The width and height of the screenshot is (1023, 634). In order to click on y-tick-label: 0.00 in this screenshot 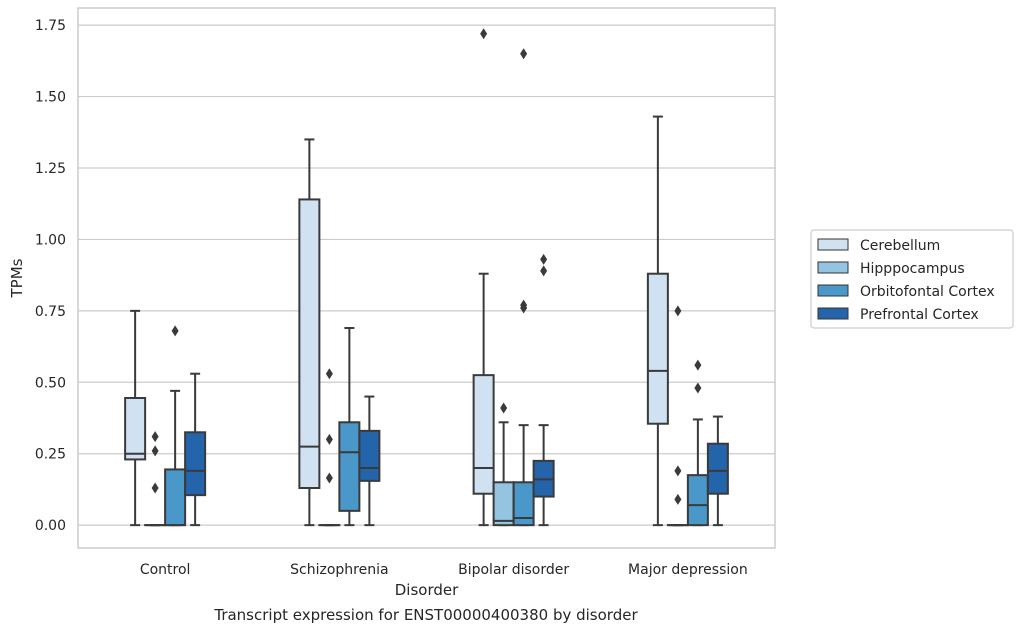, I will do `click(50, 526)`.